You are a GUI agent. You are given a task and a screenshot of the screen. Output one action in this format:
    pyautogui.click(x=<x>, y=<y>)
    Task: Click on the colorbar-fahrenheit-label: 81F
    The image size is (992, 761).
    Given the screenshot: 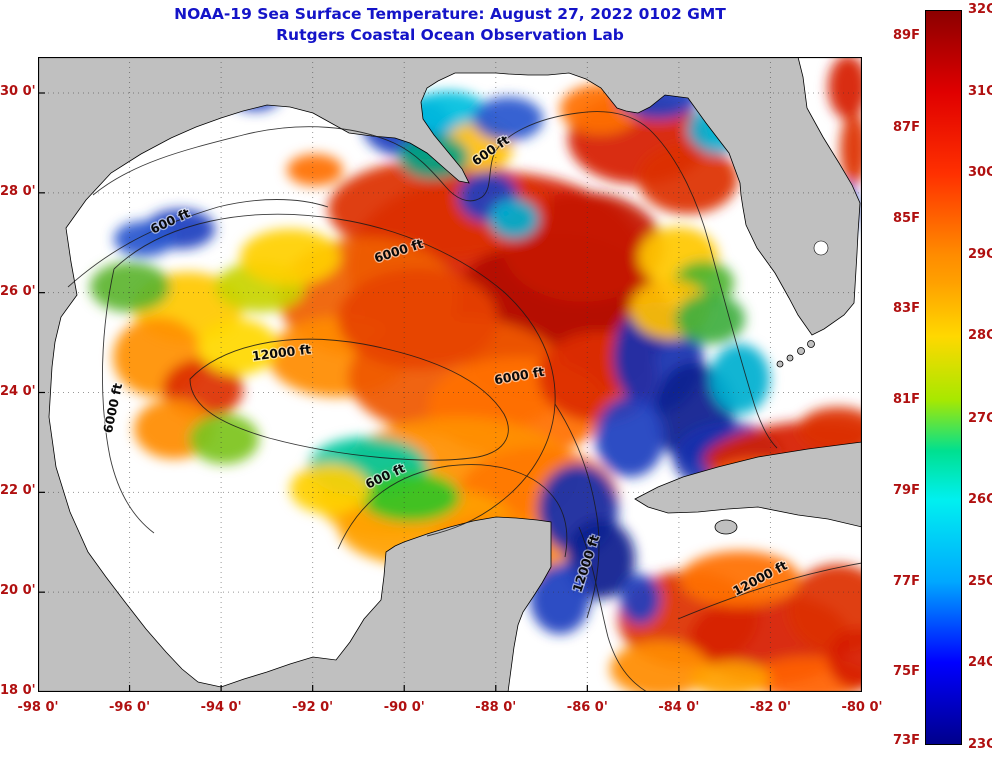 What is the action you would take?
    pyautogui.click(x=906, y=400)
    